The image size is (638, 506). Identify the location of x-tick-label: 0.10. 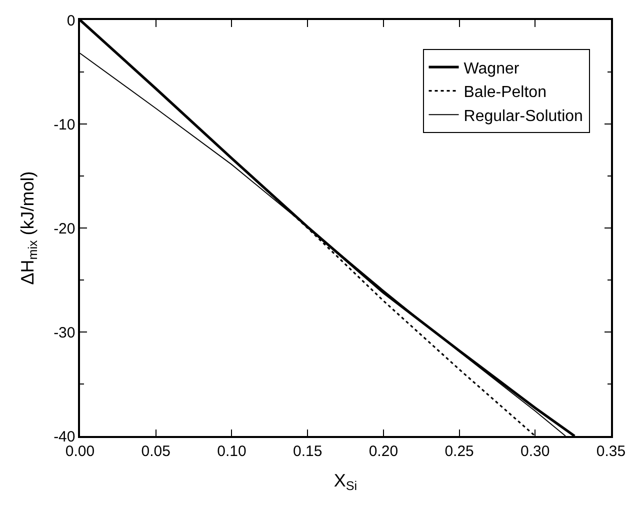
(231, 451).